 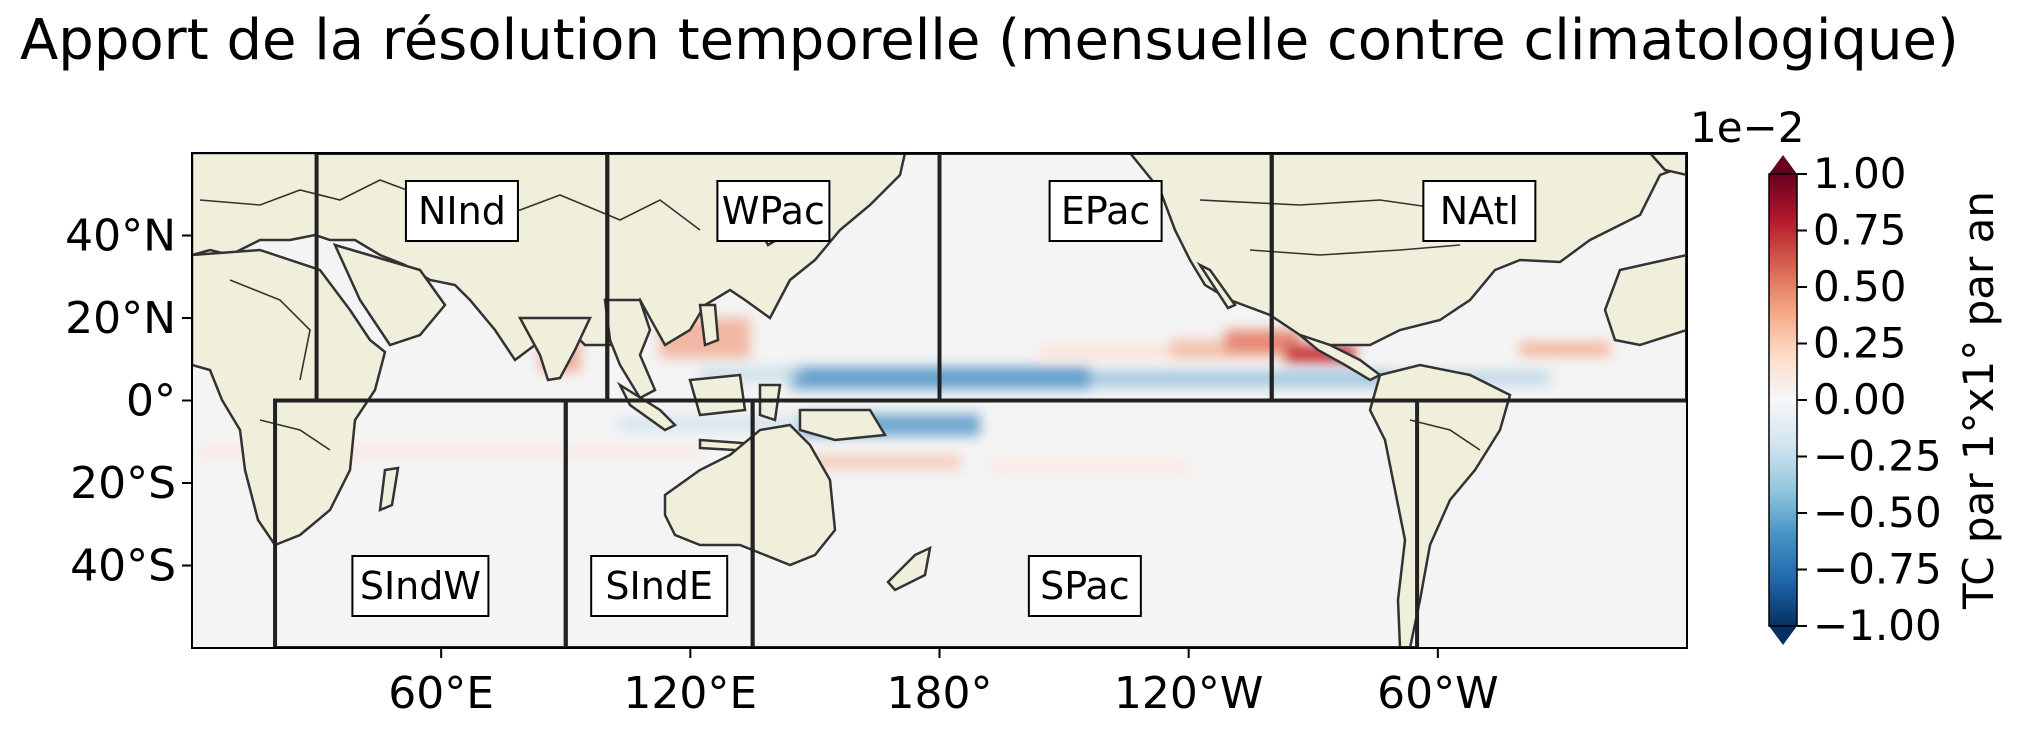 I want to click on lon-tick-label: 60°E, so click(x=441, y=693).